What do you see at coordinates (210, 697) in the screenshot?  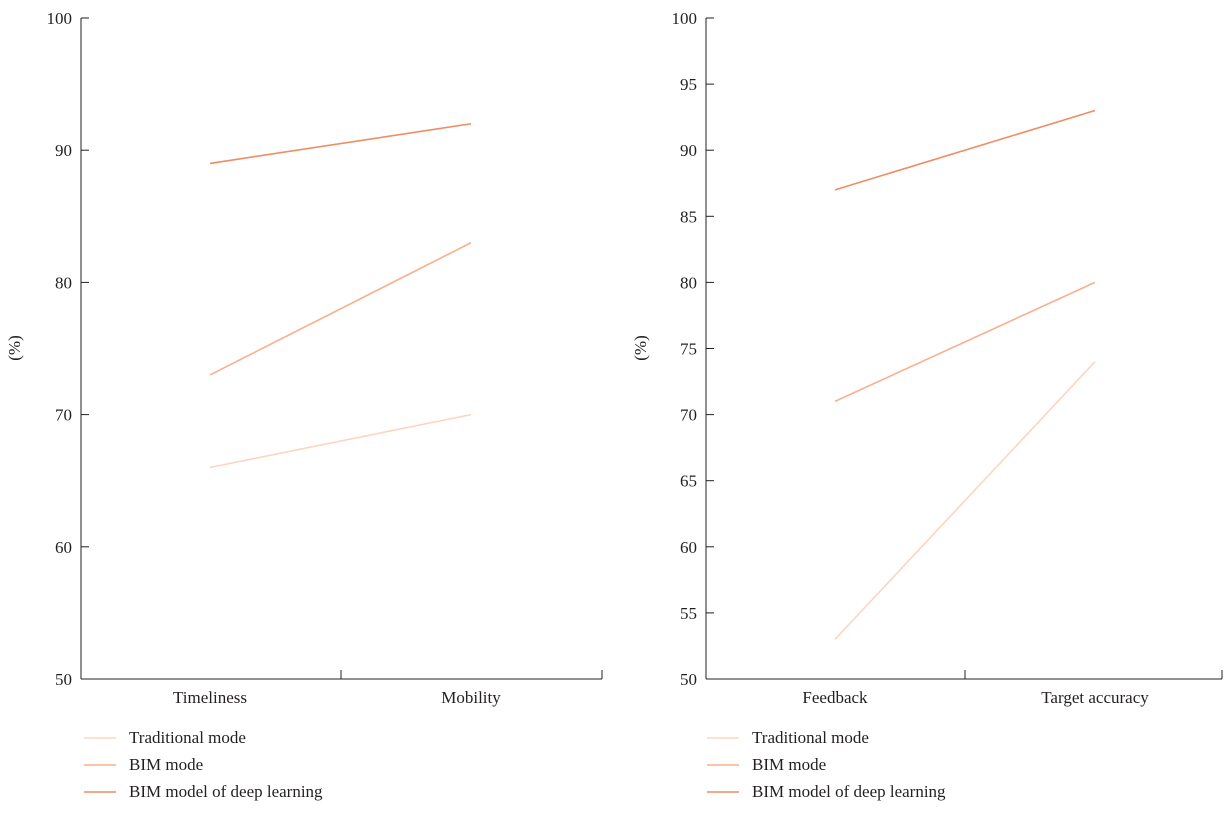 I see `x-tick-label: Timeliness` at bounding box center [210, 697].